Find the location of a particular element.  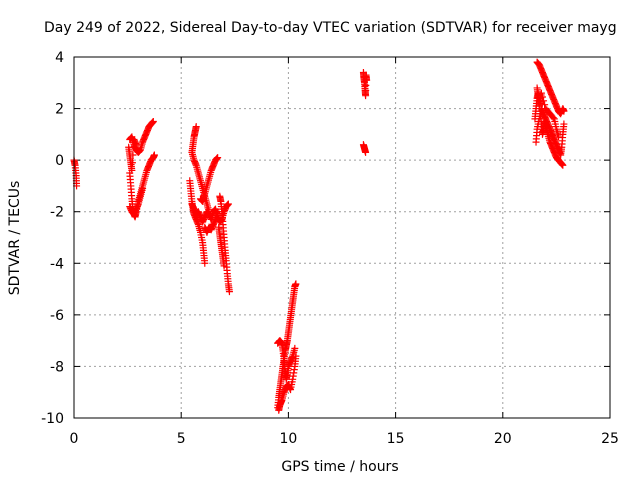

y-tick-label: -4 is located at coordinates (57, 264).